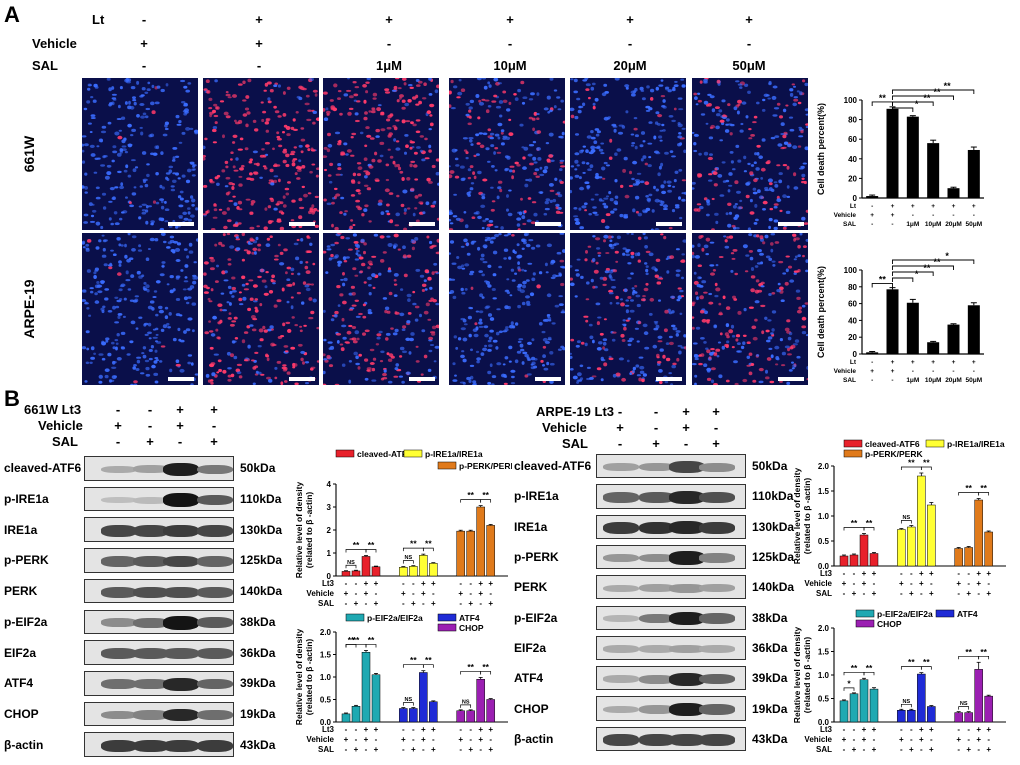 Image resolution: width=1020 pixels, height=765 pixels. I want to click on y-axis-label: Relative level of density, so click(299, 530).